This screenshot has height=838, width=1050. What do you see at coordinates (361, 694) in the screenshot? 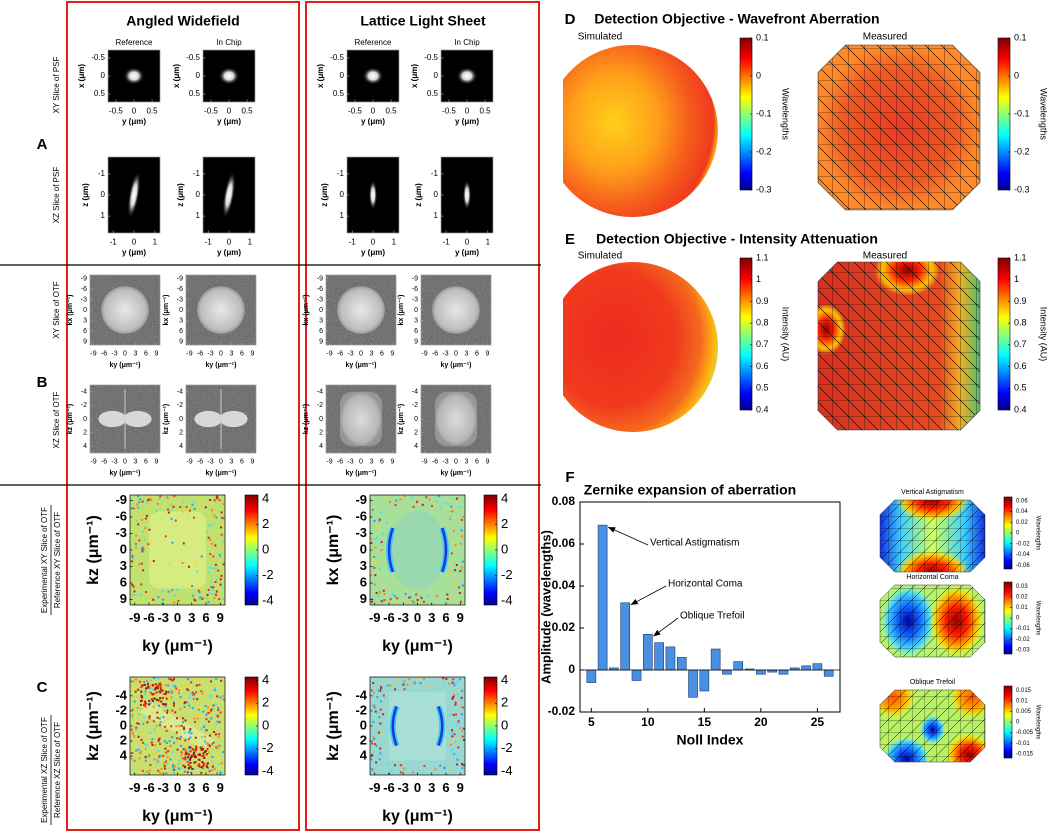
I see `y-tick-label: -4` at bounding box center [361, 694].